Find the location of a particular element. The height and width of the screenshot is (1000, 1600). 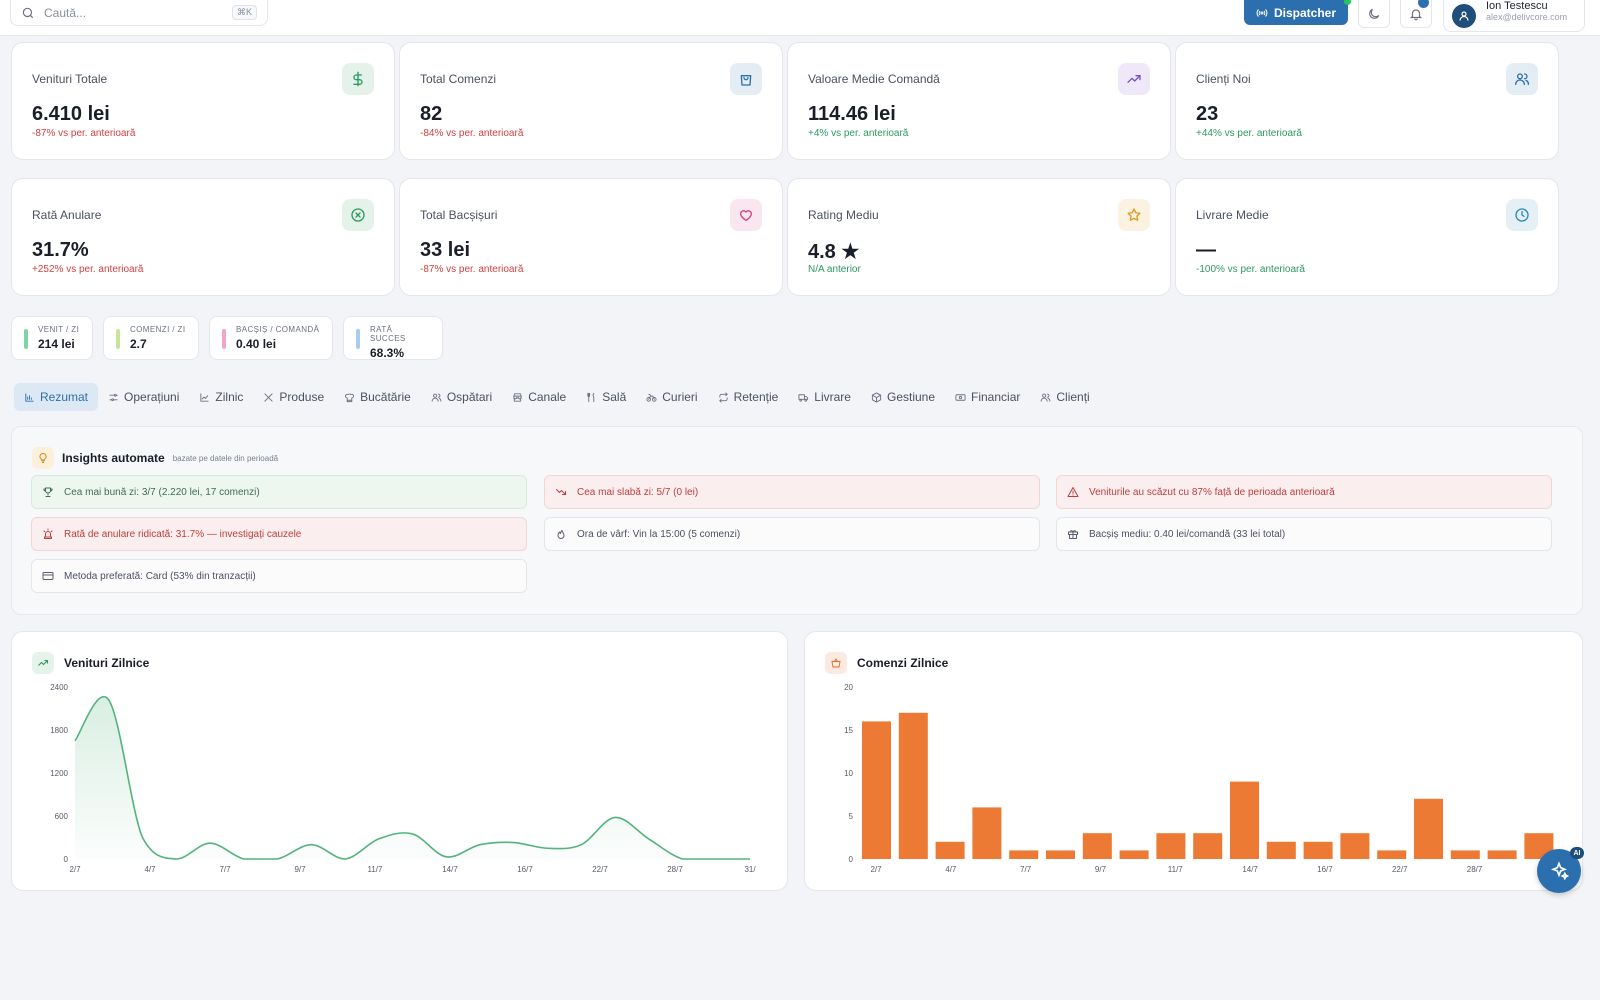

y-tick-label: 0 is located at coordinates (851, 859).